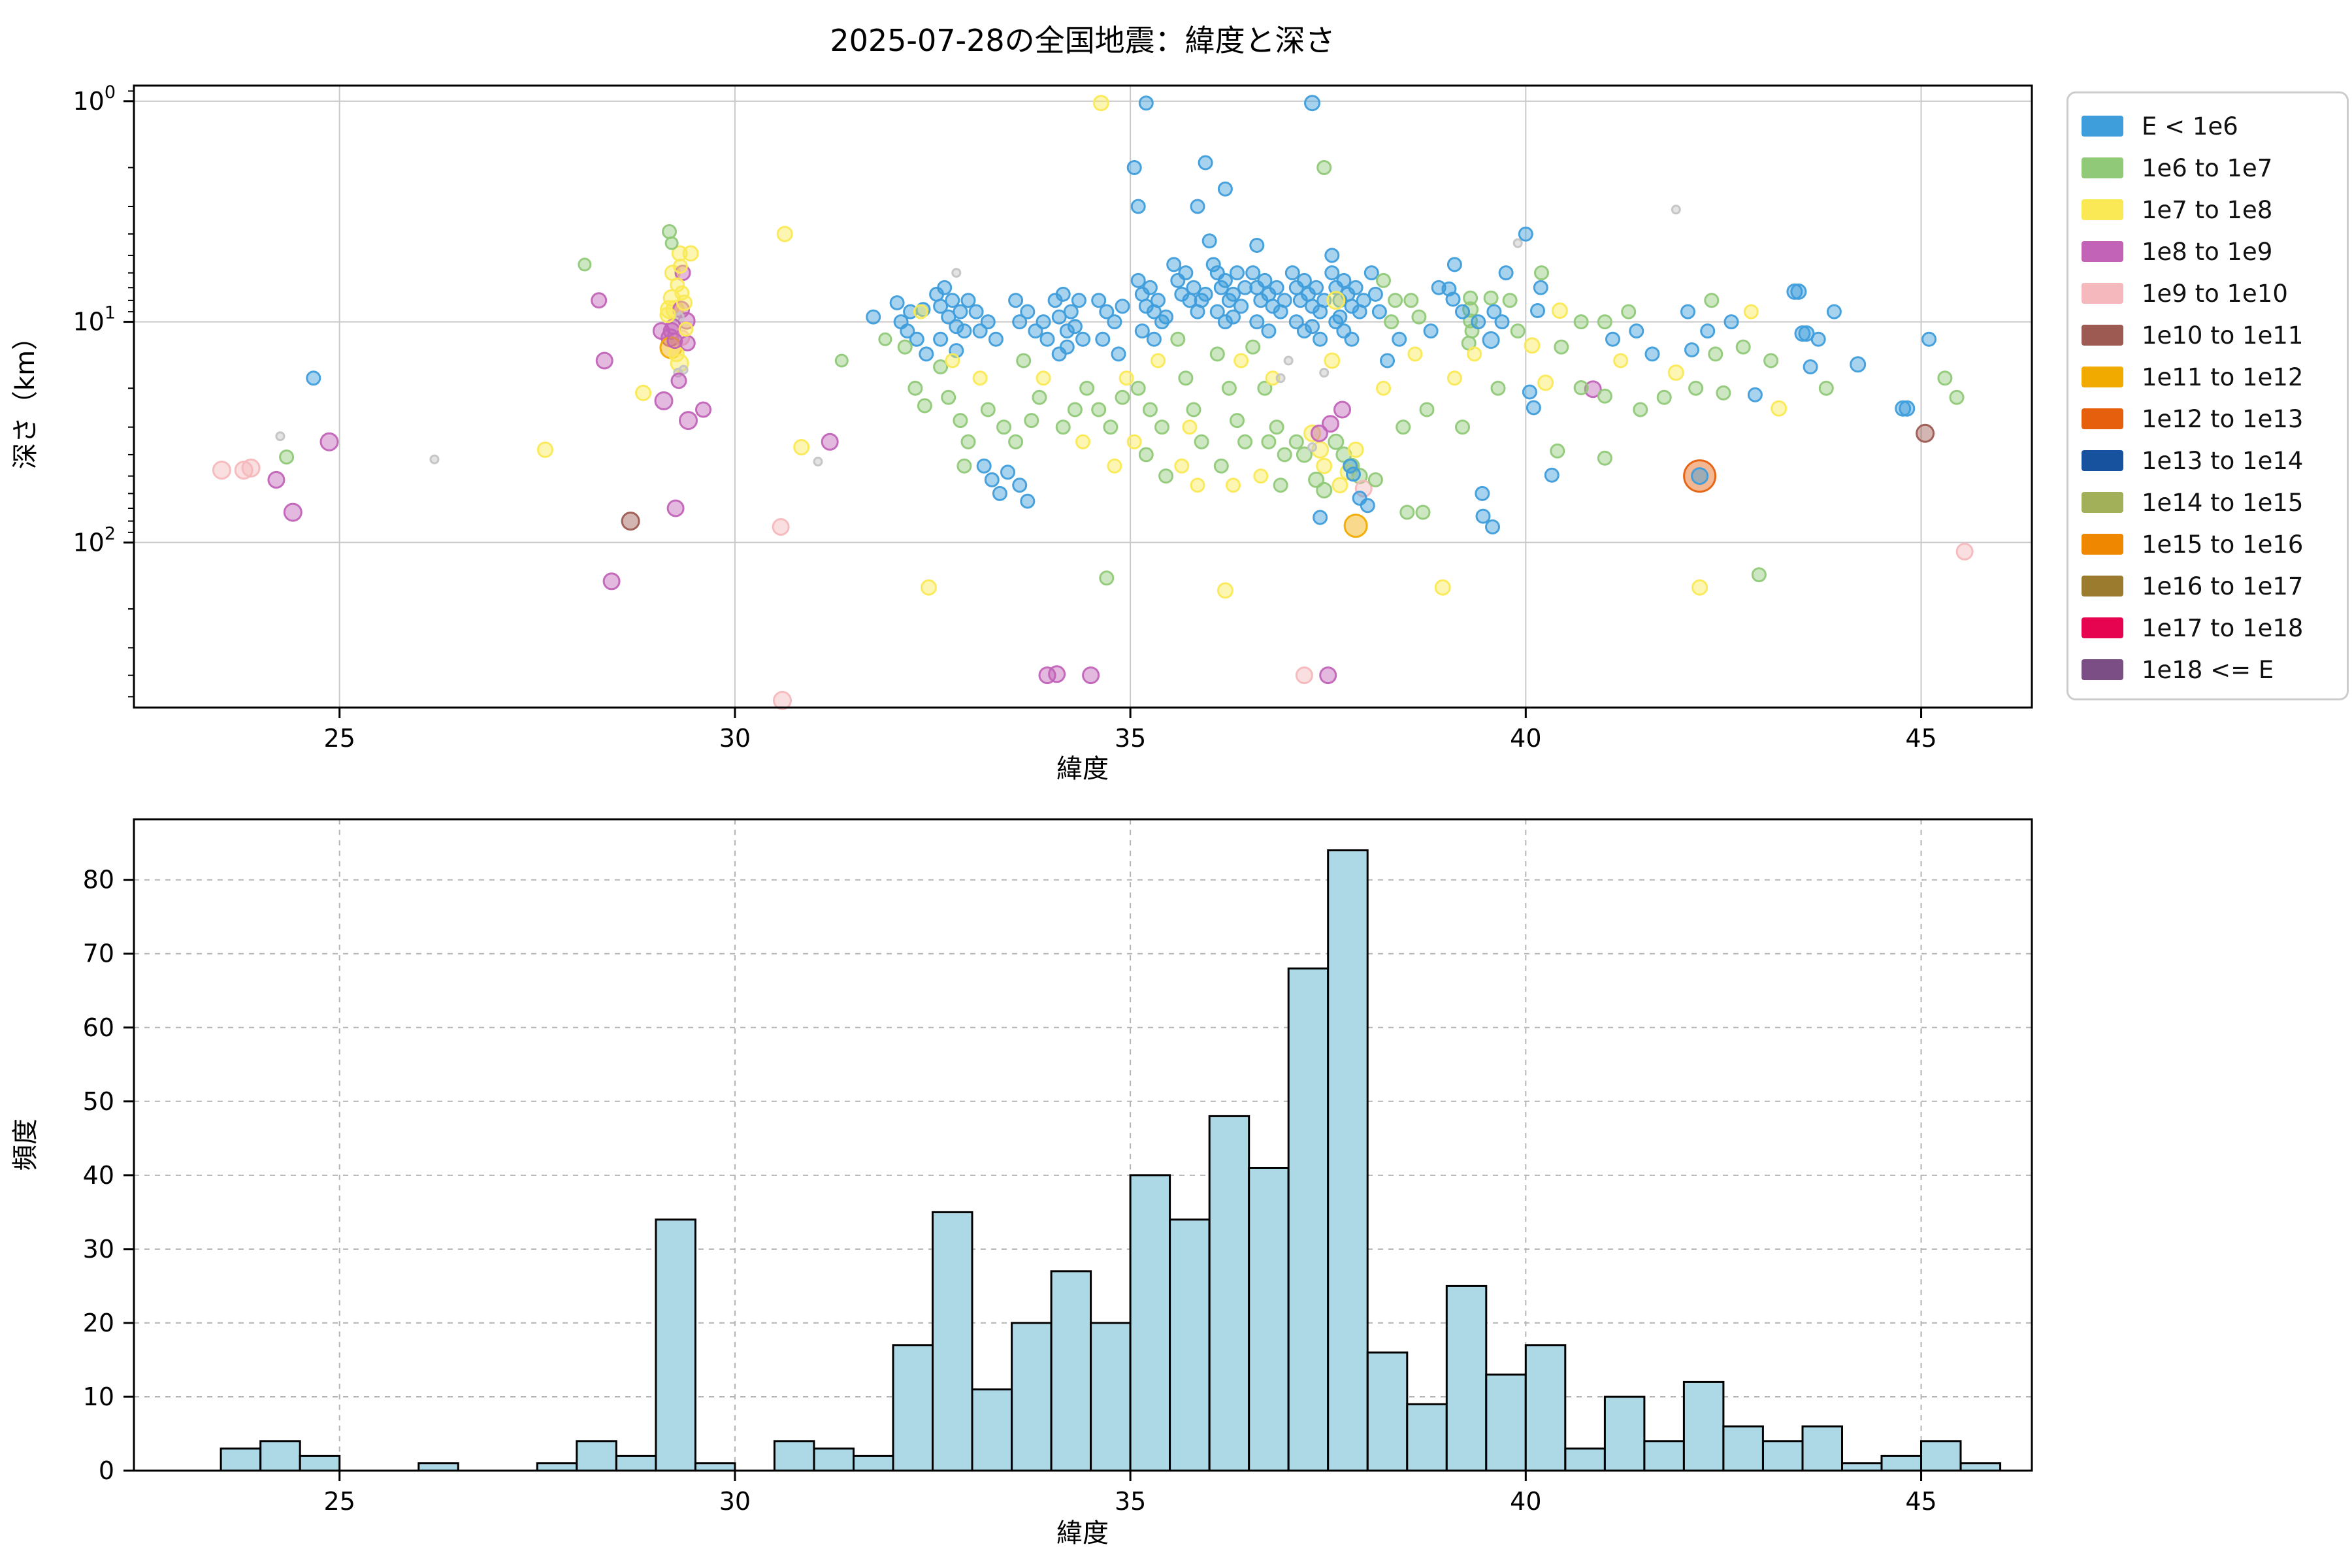 Image resolution: width=2352 pixels, height=1568 pixels. Describe the element at coordinates (1082, 40) in the screenshot. I see `figure-title: 2025-07-28の全国地震：緯度と深さ` at that location.